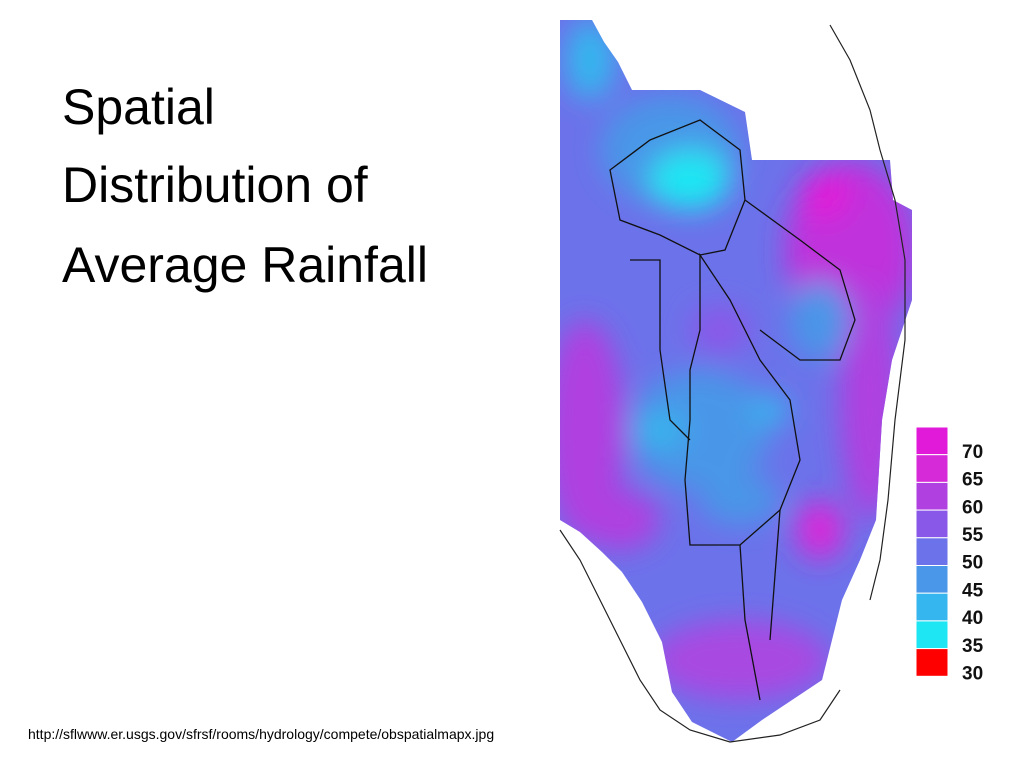 Image resolution: width=1024 pixels, height=768 pixels. Describe the element at coordinates (973, 535) in the screenshot. I see `legend-label: 55` at that location.